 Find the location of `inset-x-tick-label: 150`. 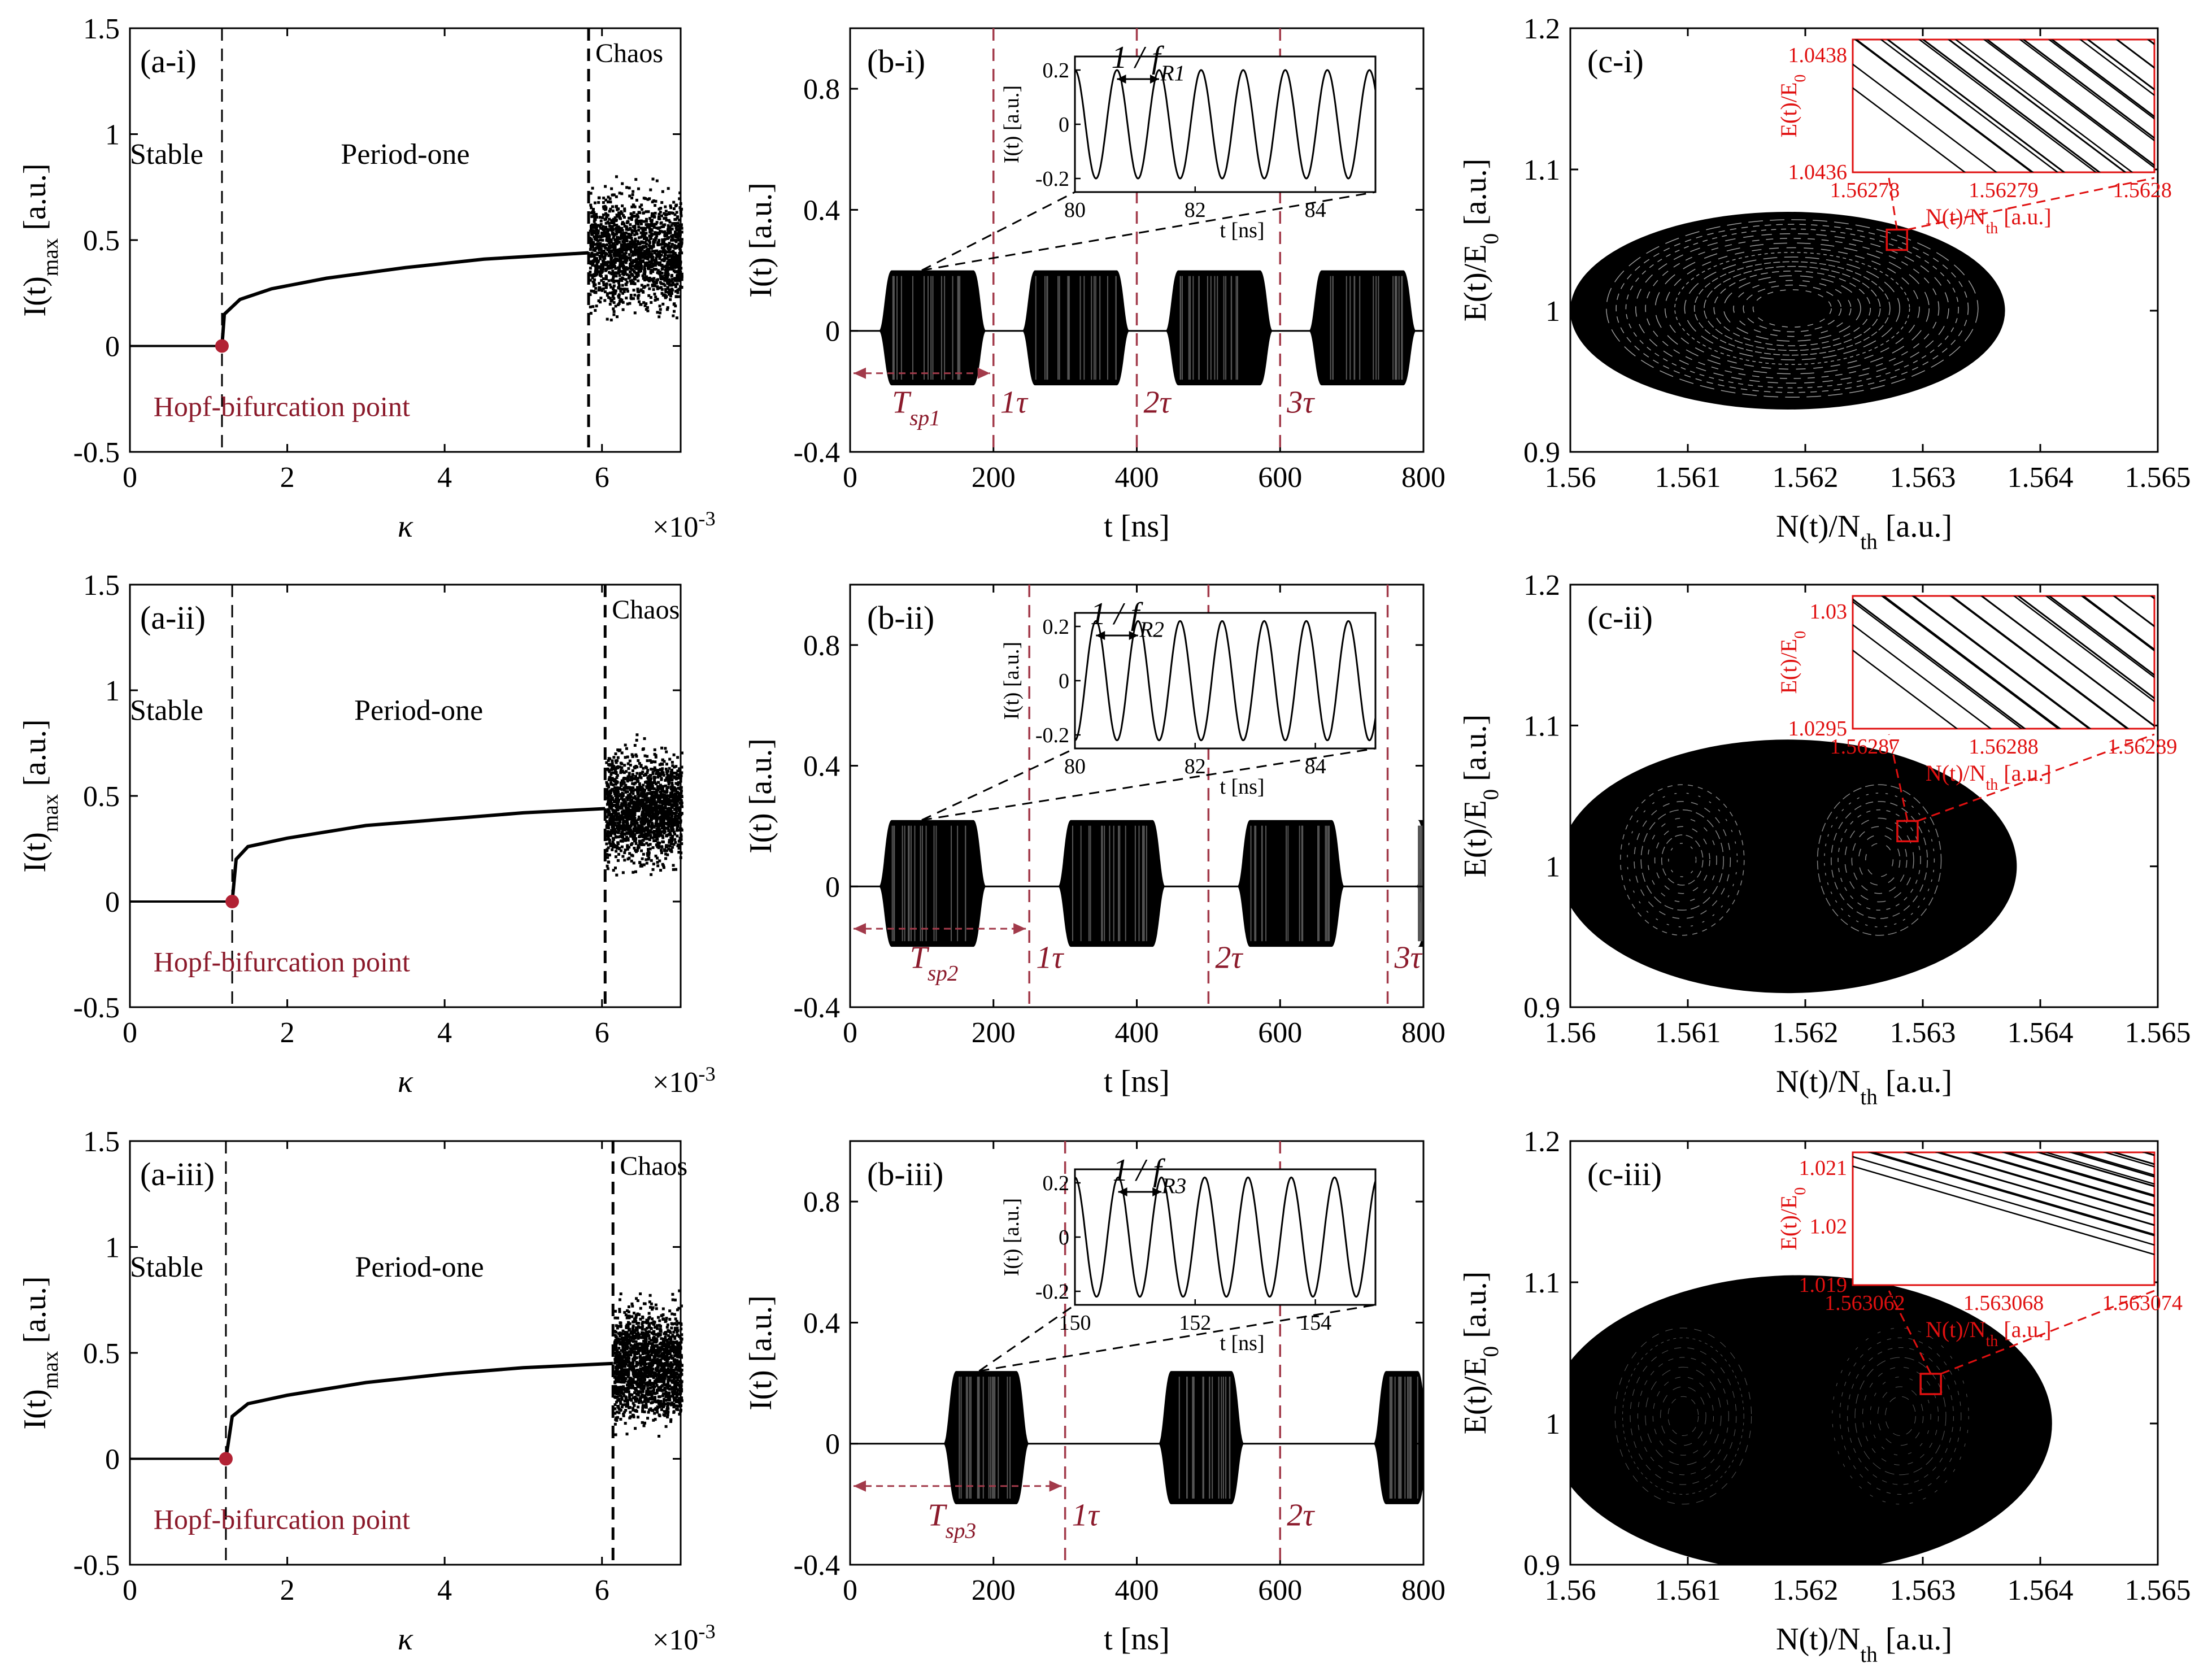

inset-x-tick-label: 150 is located at coordinates (1075, 1323).